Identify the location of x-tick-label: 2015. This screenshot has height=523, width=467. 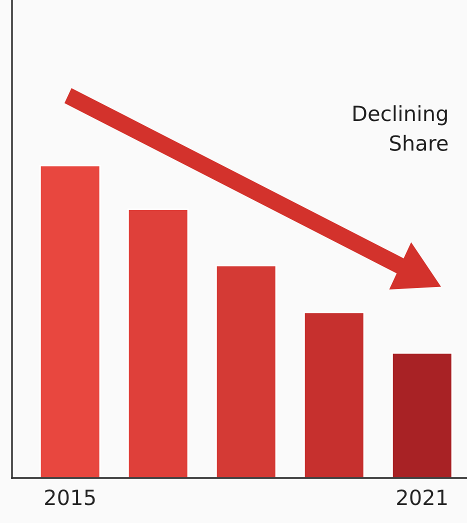
(70, 497).